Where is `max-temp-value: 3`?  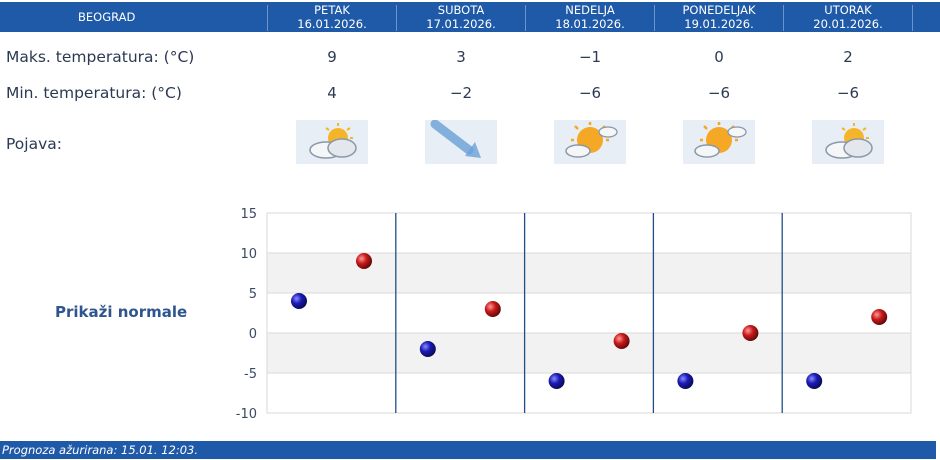
max-temp-value: 3 is located at coordinates (461, 57).